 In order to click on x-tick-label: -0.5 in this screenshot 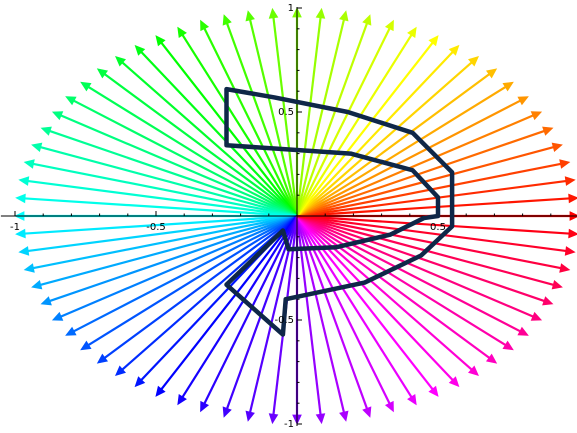, I will do `click(156, 227)`.